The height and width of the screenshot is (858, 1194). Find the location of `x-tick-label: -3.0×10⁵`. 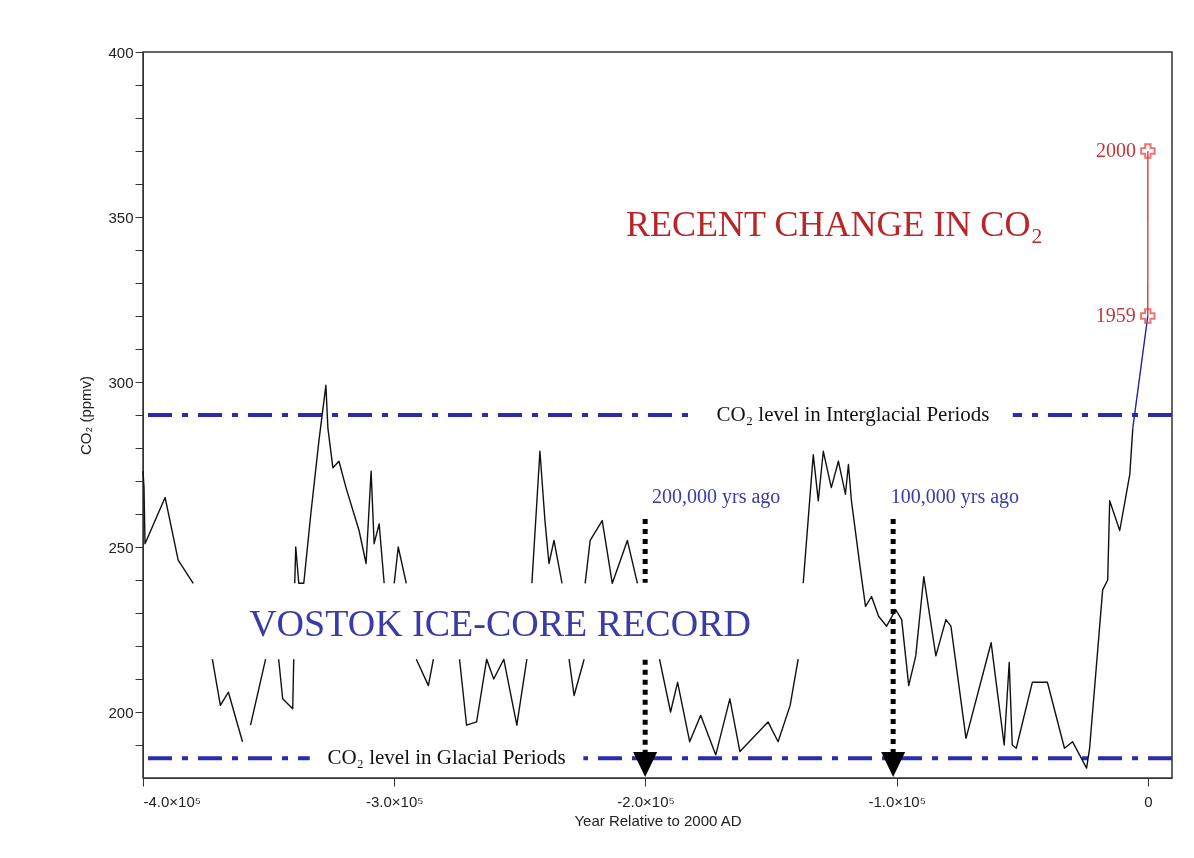

x-tick-label: -3.0×10⁵ is located at coordinates (394, 801).